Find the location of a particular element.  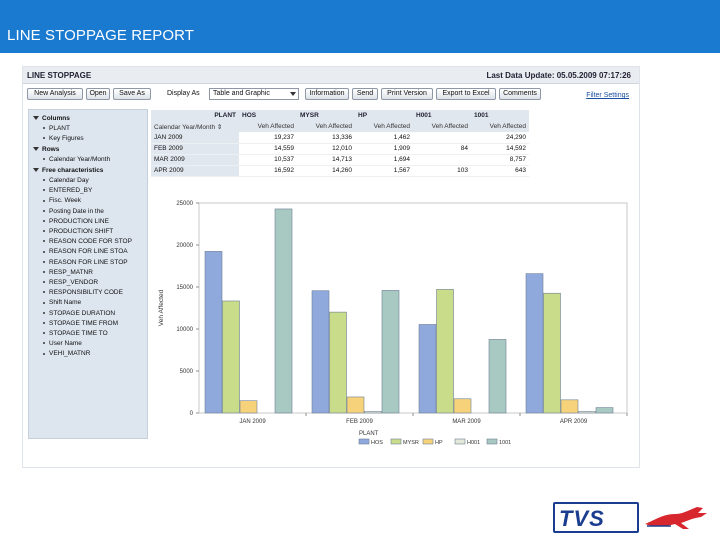

y-tick-label: 15000 is located at coordinates (184, 288).